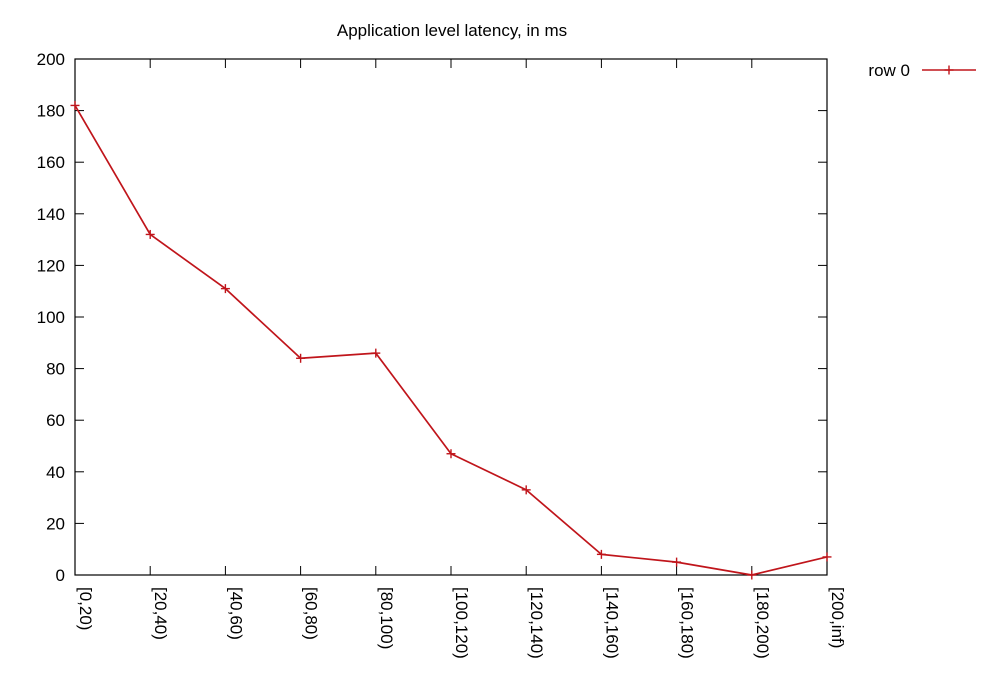 This screenshot has height=700, width=1000. What do you see at coordinates (55, 420) in the screenshot?
I see `y-tick-label-60: 60` at bounding box center [55, 420].